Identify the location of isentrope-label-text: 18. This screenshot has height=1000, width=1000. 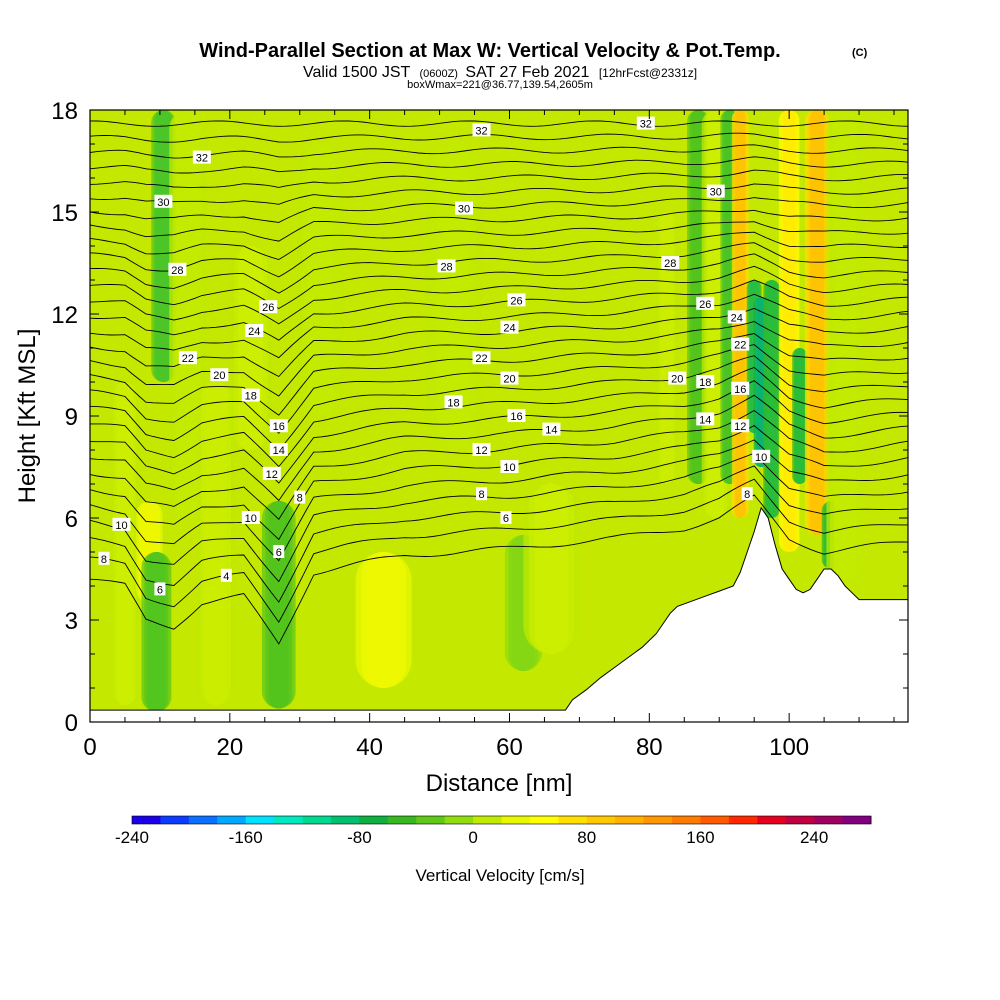
(251, 397).